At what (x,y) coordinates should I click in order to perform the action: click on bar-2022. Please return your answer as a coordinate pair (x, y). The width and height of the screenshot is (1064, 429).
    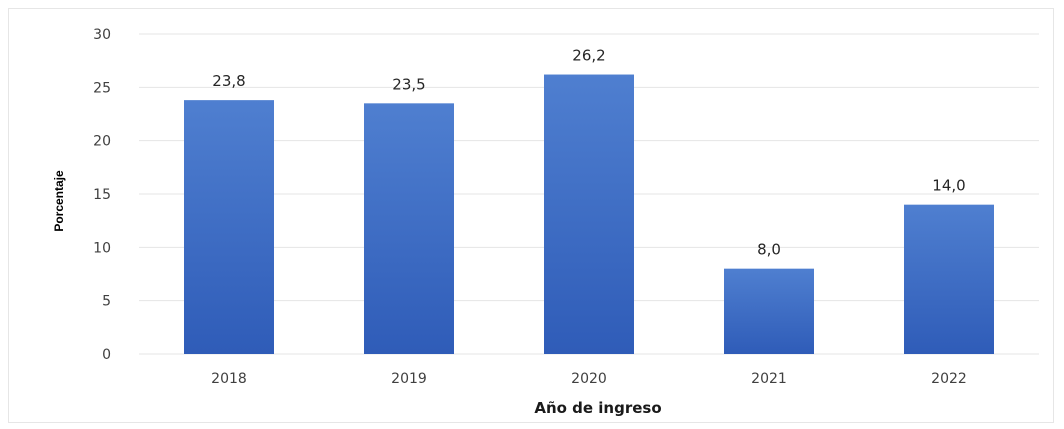
    Looking at the image, I should click on (949, 279).